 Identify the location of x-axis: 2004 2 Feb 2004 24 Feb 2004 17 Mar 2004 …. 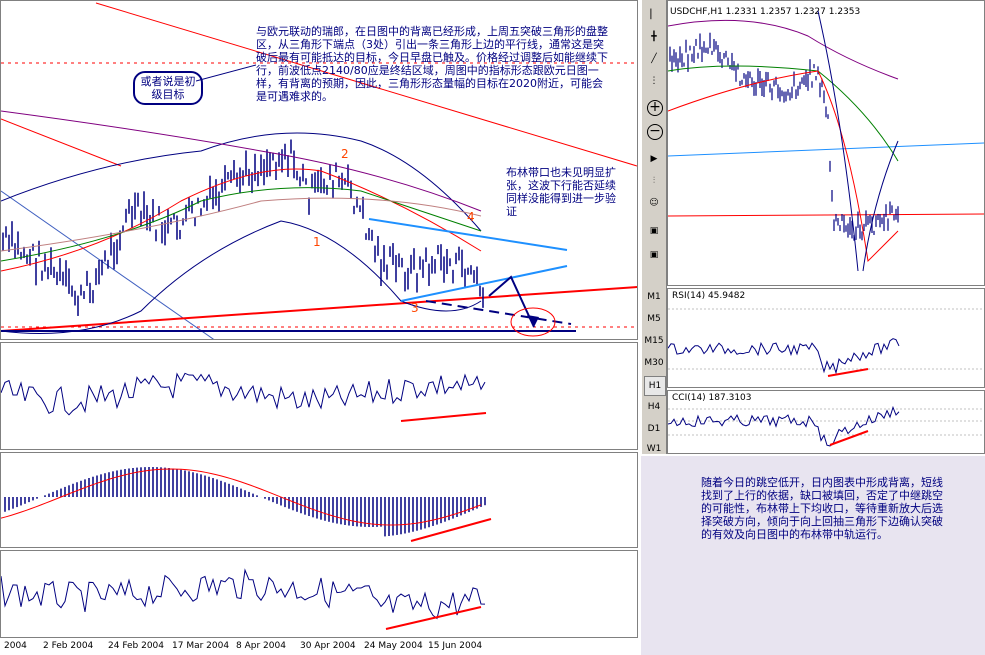
(319, 647).